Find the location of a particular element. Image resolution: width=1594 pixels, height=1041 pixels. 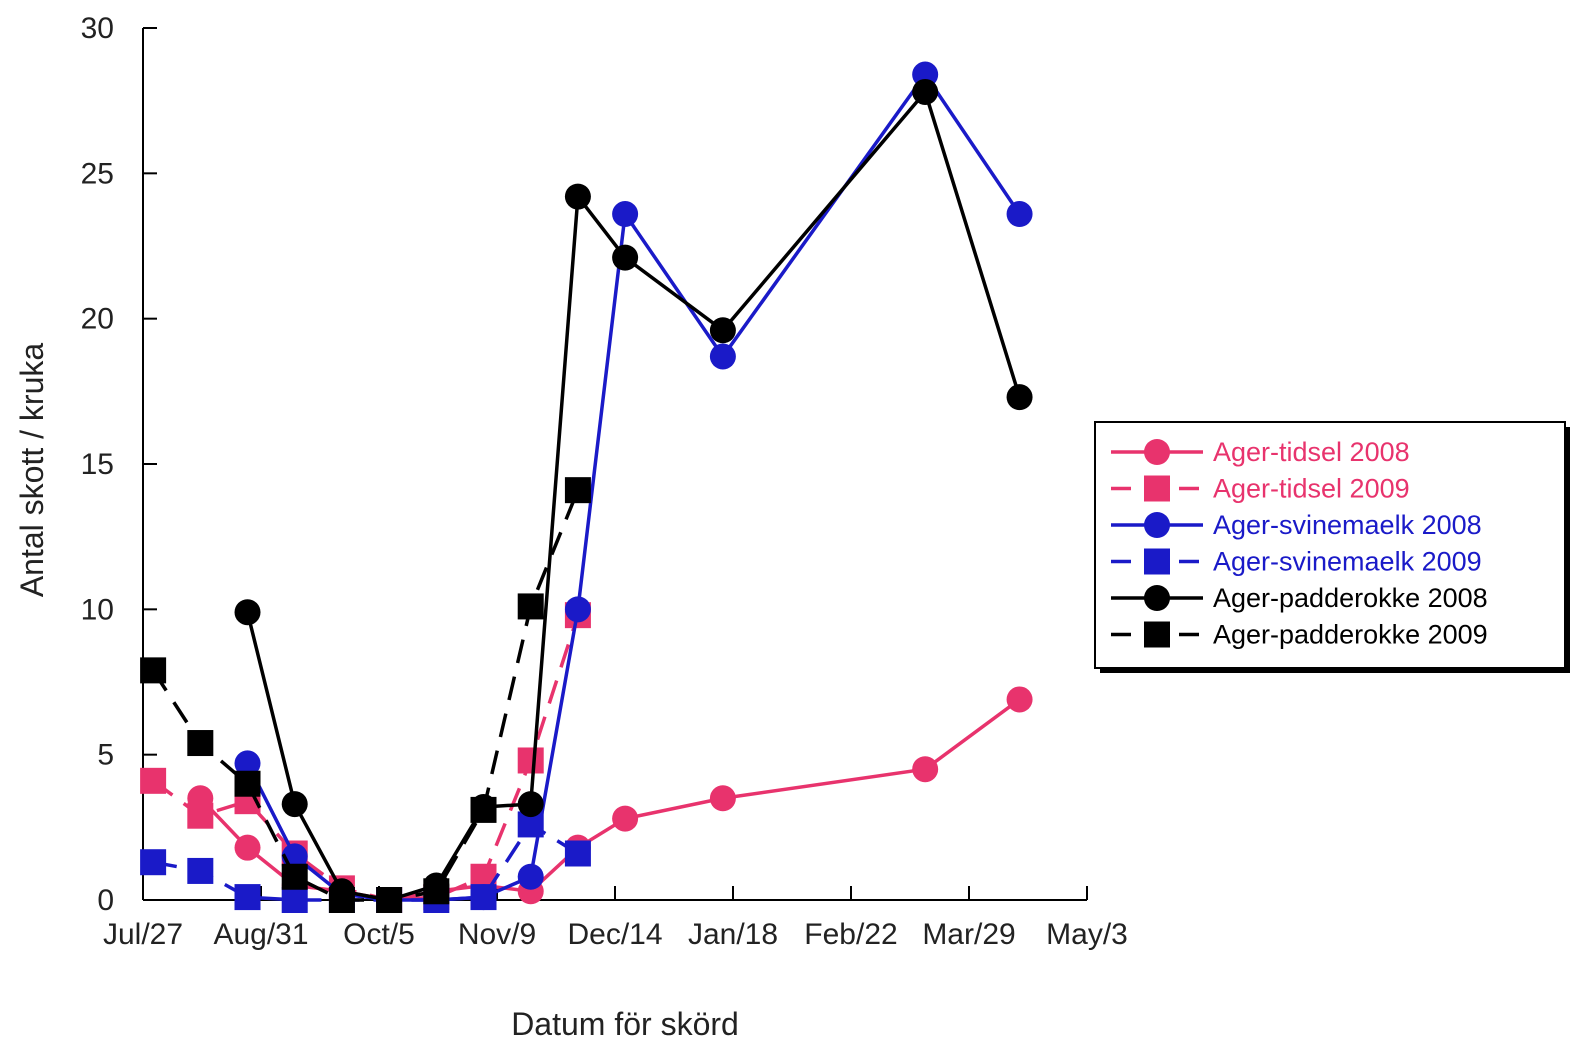

y-axis-title: Antal skott / kruka is located at coordinates (32, 470).